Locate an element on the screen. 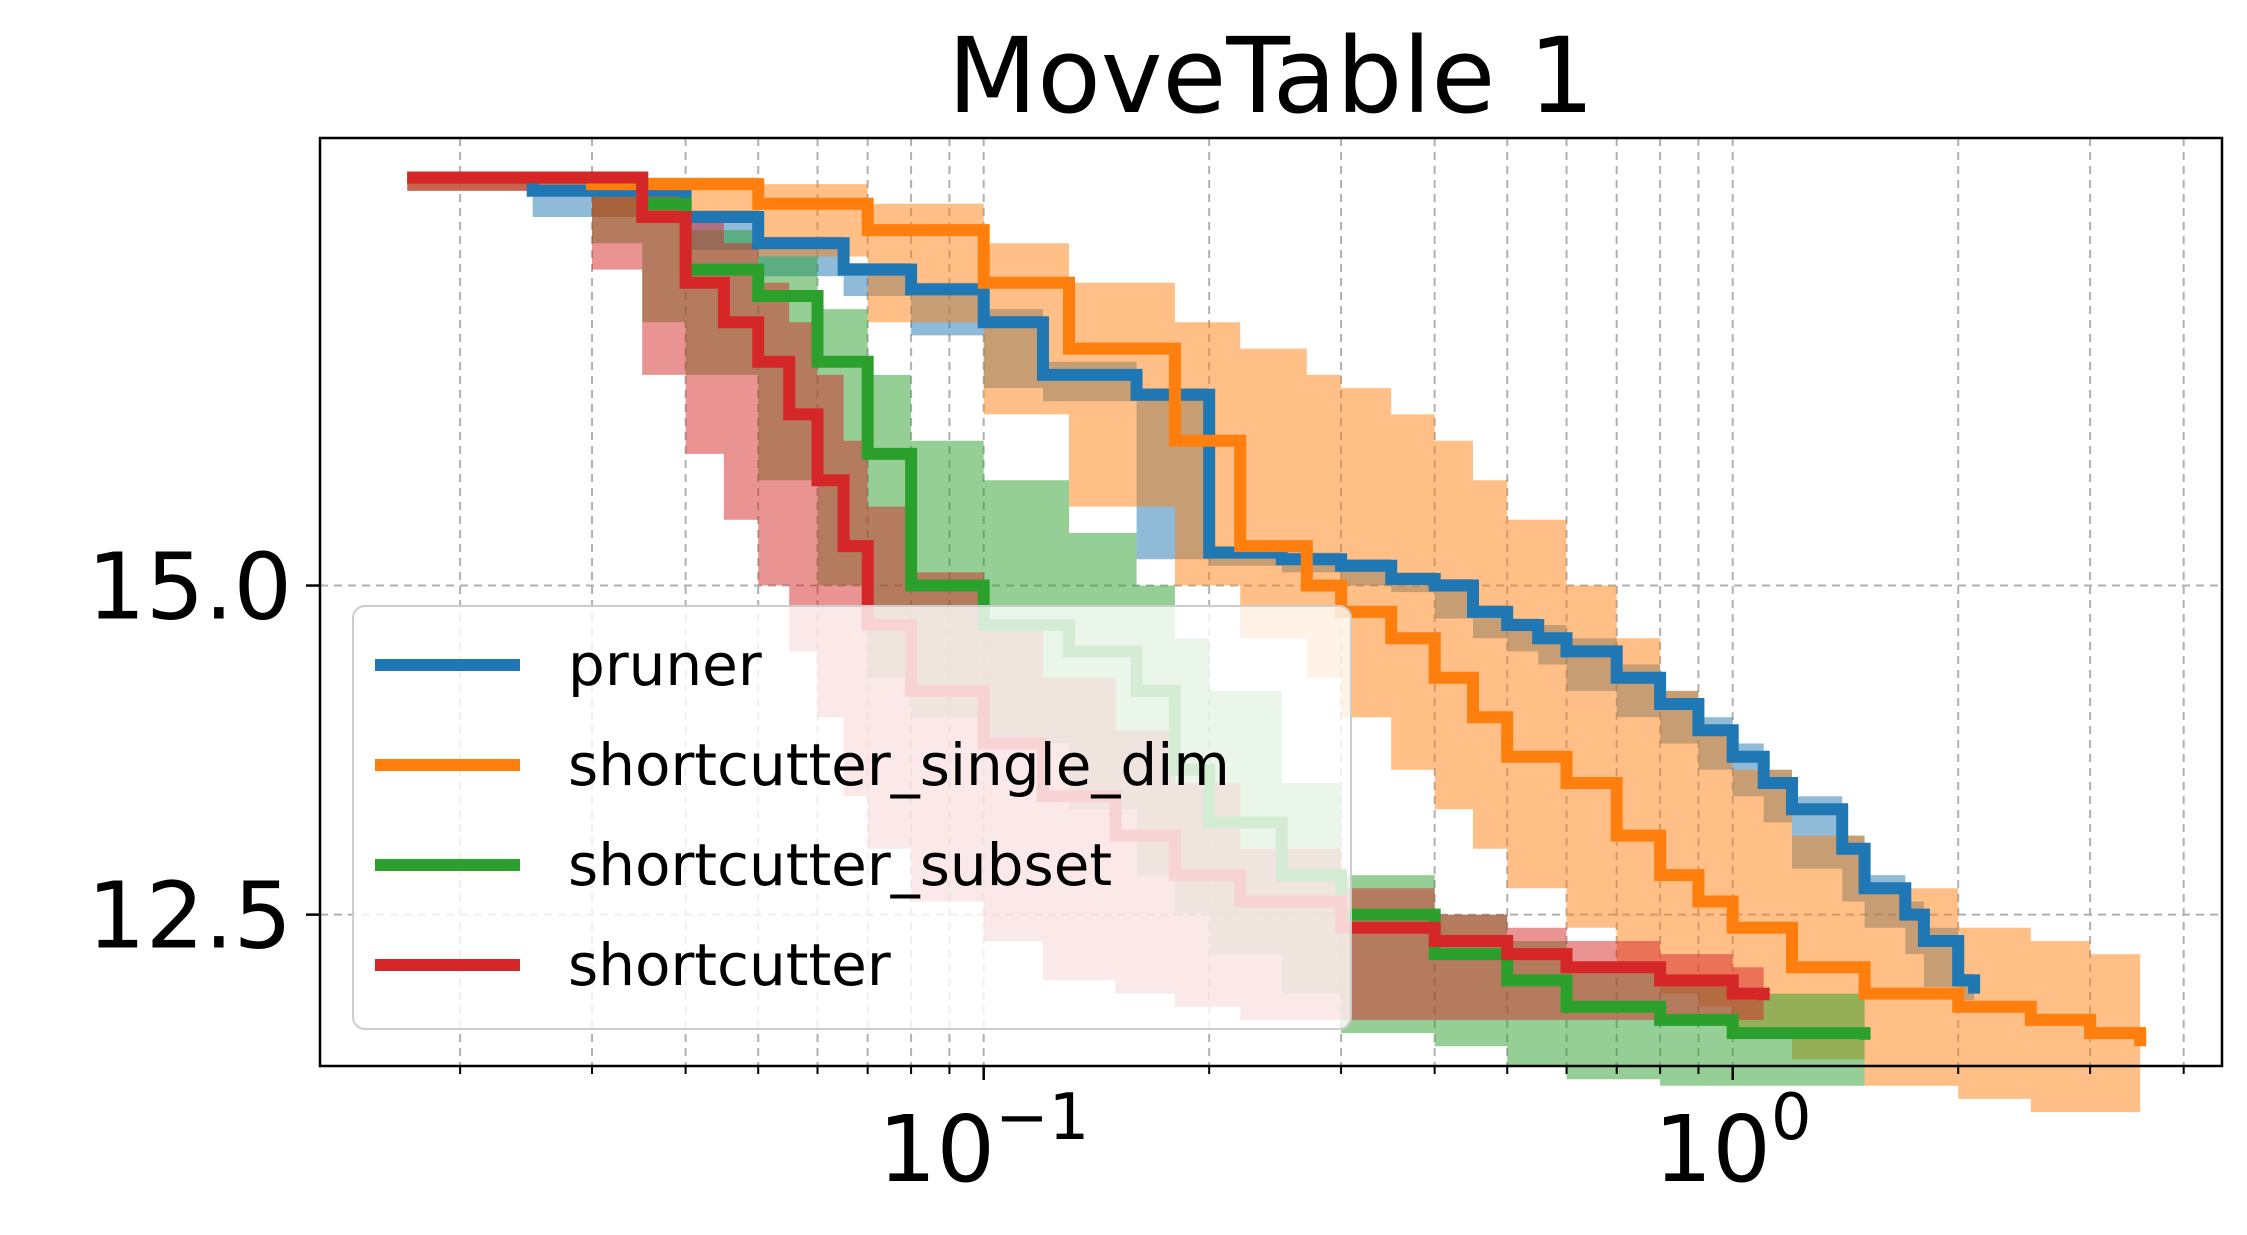 The height and width of the screenshot is (1235, 2247). x-tick-label: 10⁰ is located at coordinates (1733, 1142).